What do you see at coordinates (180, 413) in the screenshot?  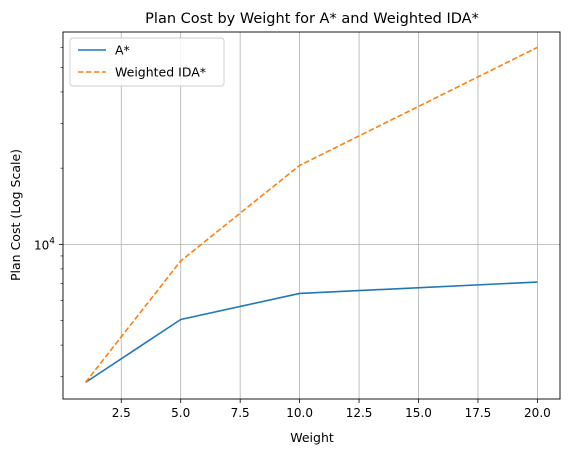 I see `x-tick-label: 5.0` at bounding box center [180, 413].